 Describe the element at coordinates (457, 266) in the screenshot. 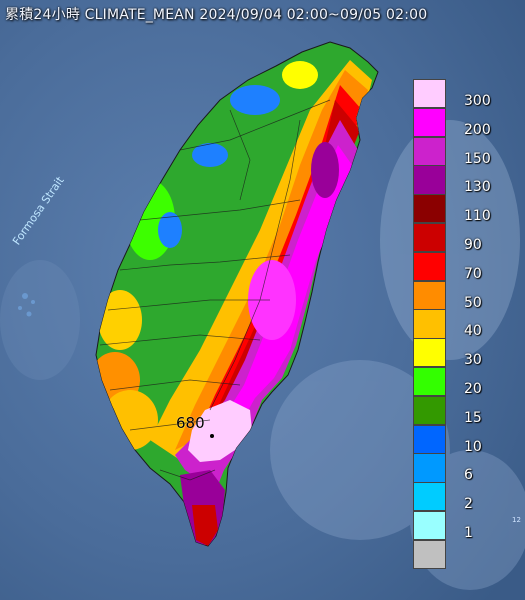

I see `legend-entry: 70` at that location.